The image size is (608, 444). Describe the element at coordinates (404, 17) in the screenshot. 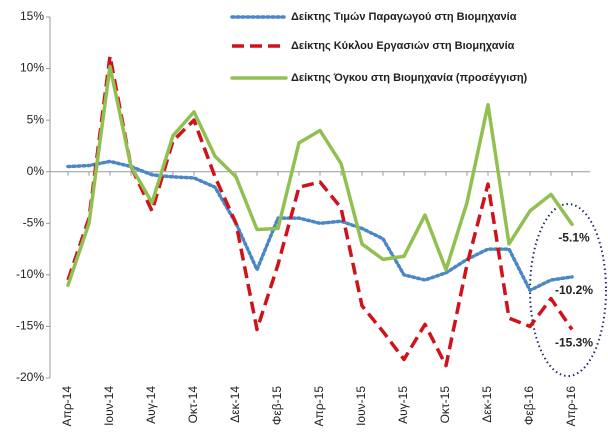

I see `legend-label: Δείκτης Τιμών Παραγωγού στη Βιομηχανία` at that location.